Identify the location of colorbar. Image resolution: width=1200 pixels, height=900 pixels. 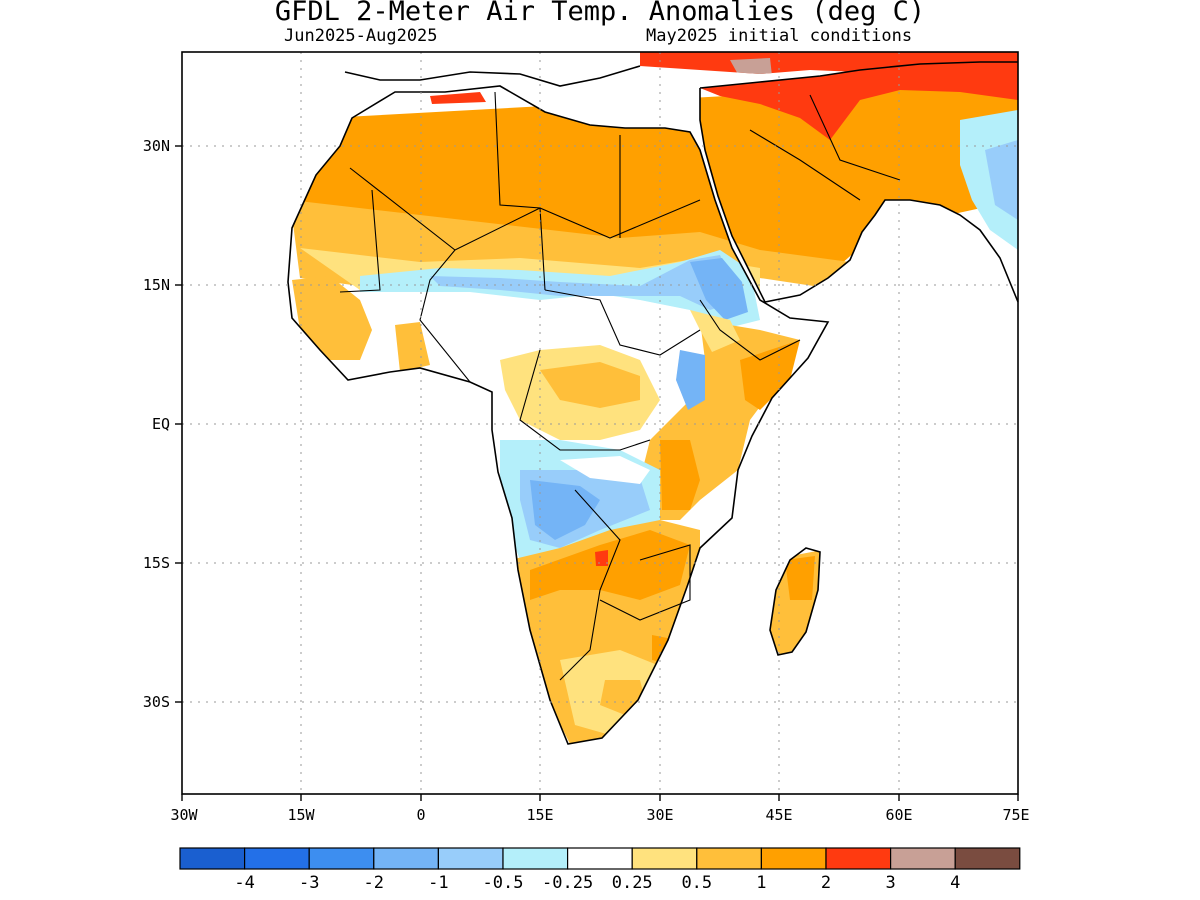
(600, 858).